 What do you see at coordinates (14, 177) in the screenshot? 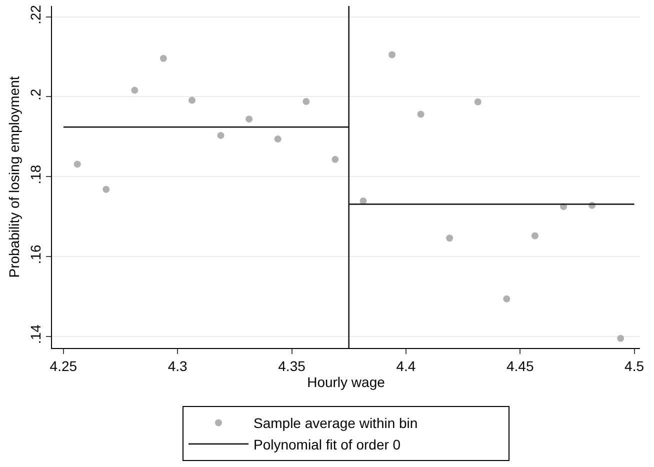
I see `y-axis-title: Probability of losing employment` at bounding box center [14, 177].